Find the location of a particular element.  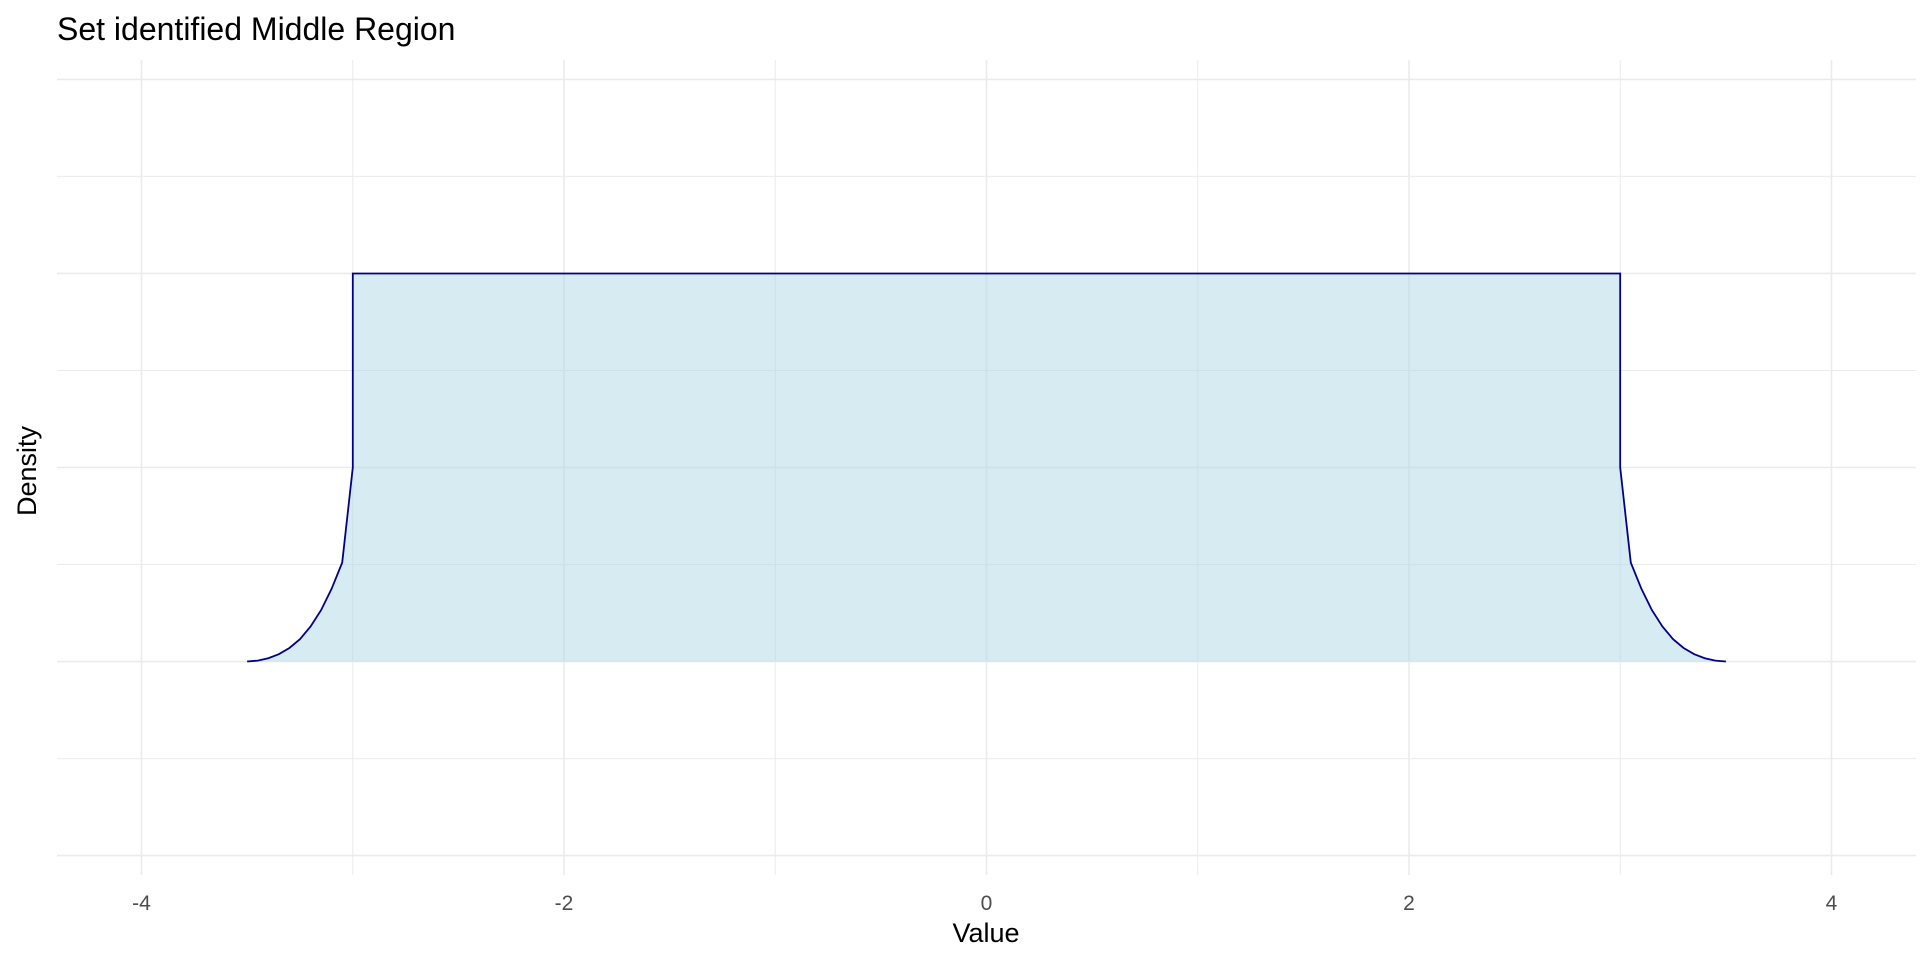

x-tick-labels: -4 -2 0 2 4 is located at coordinates (985, 903).